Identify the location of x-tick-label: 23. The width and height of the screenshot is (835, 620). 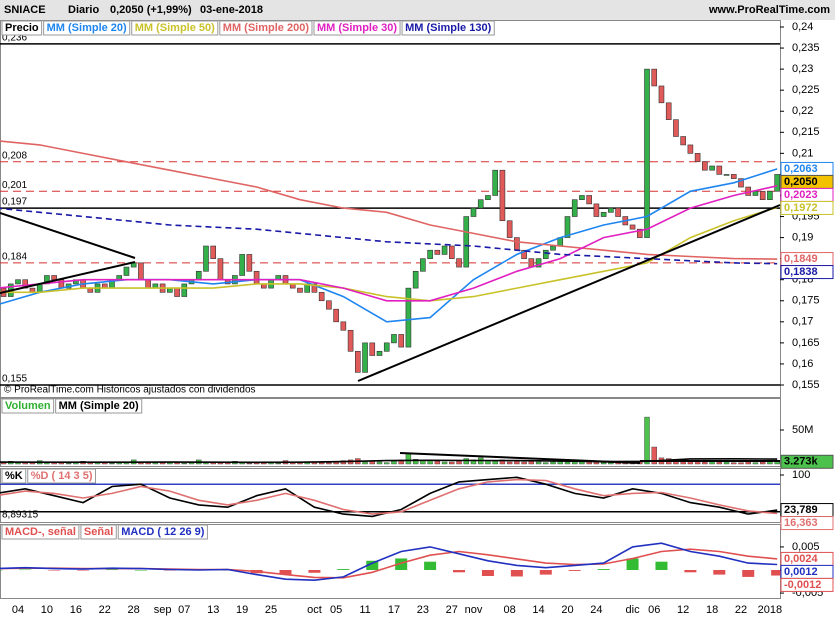
(423, 610).